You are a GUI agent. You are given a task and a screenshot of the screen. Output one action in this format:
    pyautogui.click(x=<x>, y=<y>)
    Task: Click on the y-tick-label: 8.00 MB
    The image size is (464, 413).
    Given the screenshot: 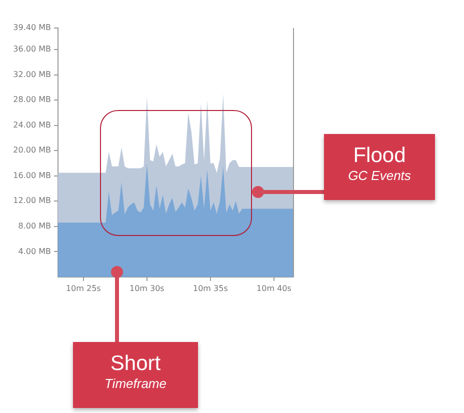 What is the action you would take?
    pyautogui.click(x=34, y=226)
    